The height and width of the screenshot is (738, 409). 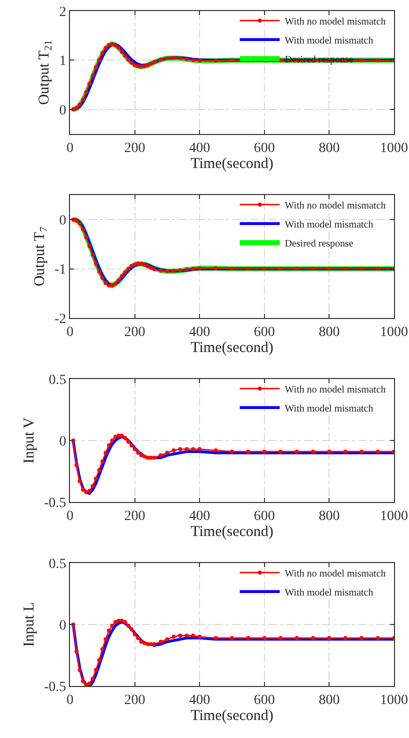 I want to click on x-tick-label: 1000, so click(x=394, y=148).